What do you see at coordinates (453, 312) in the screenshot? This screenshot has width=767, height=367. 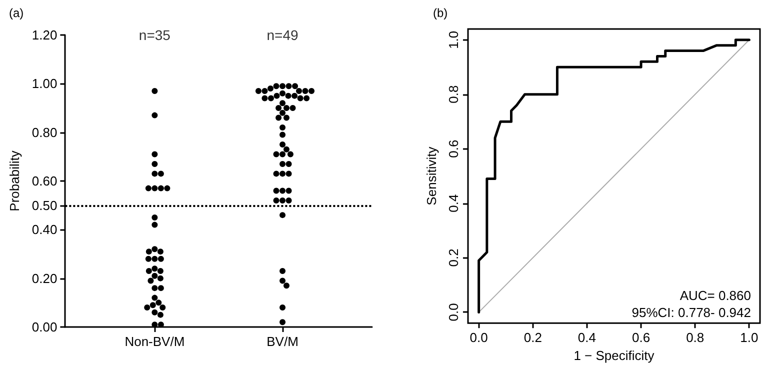 I see `y-tick-label: 0.0` at bounding box center [453, 312].